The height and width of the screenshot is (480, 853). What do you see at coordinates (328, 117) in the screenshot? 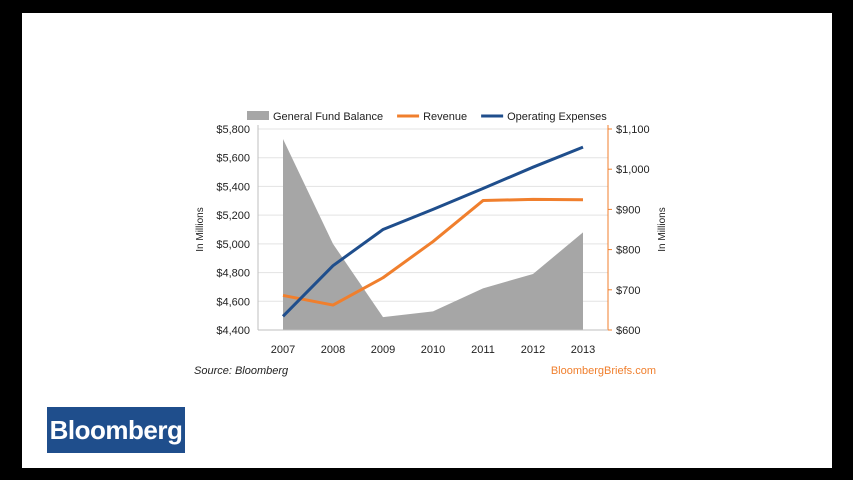
I see `legend-label: General Fund Balance` at bounding box center [328, 117].